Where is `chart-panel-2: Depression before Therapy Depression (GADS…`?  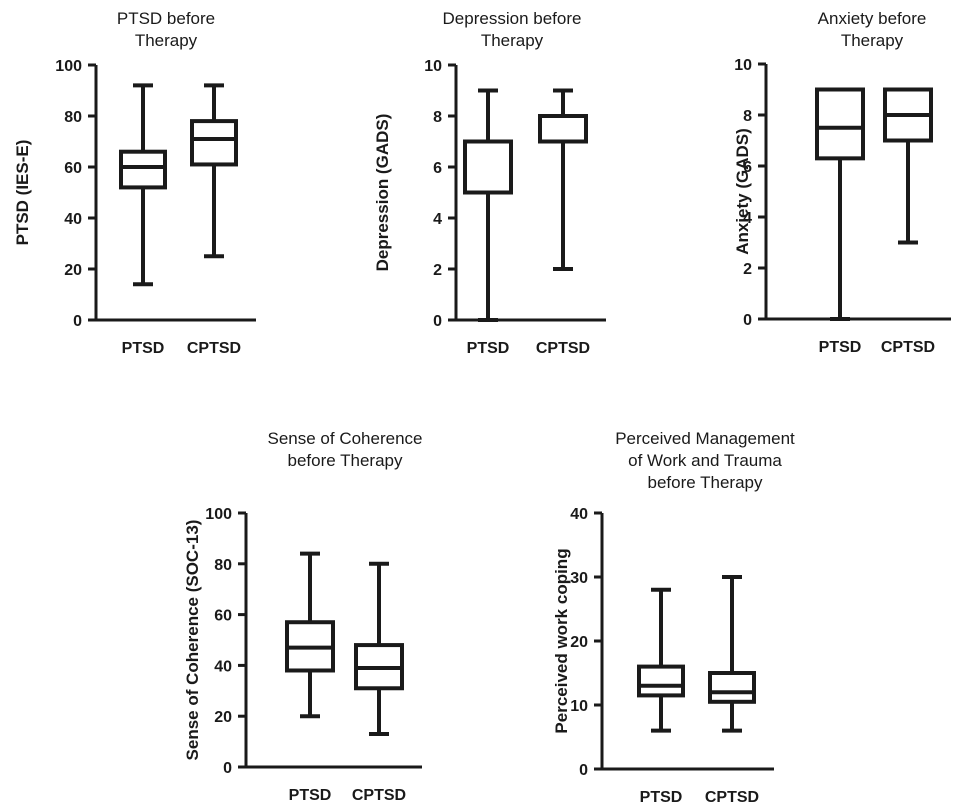
chart-panel-2: Depression before Therapy Depression (GADS… is located at coordinates (489, 183).